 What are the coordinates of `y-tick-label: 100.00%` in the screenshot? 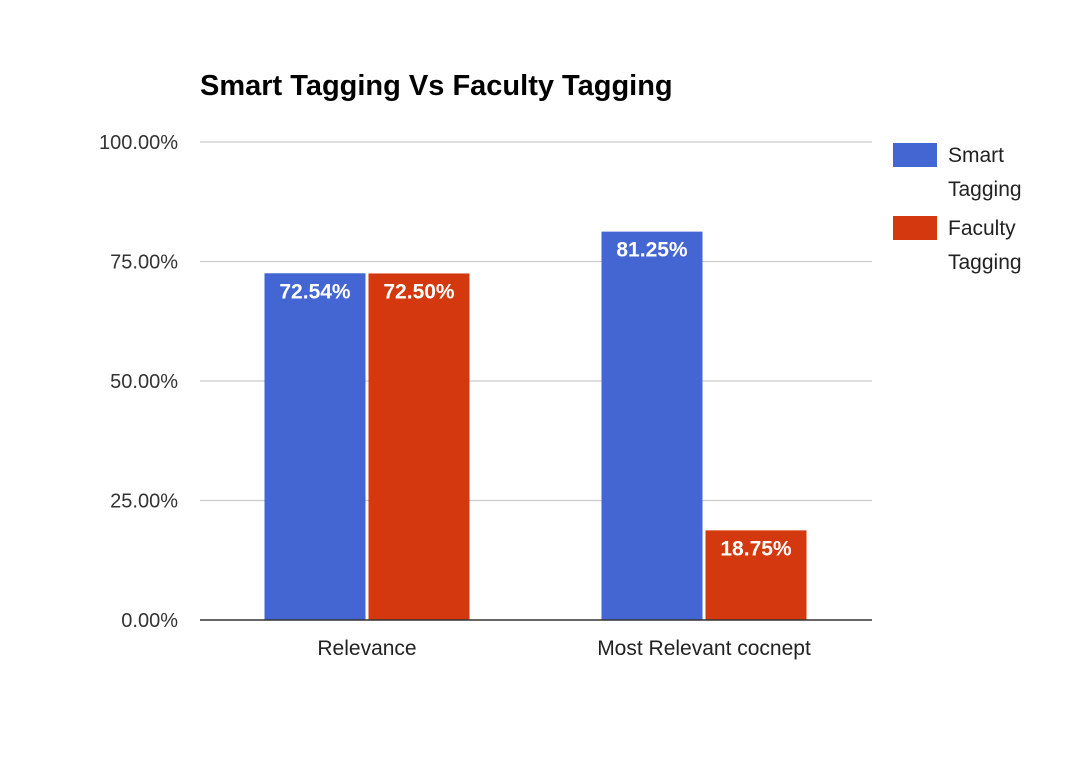 It's located at (138, 143).